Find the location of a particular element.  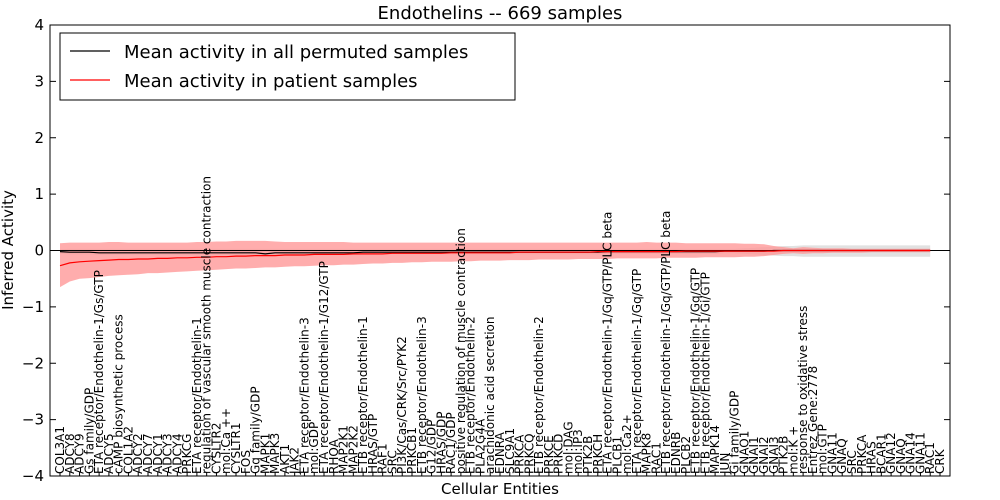

x-axis-label: Cellular Entities is located at coordinates (500, 489).